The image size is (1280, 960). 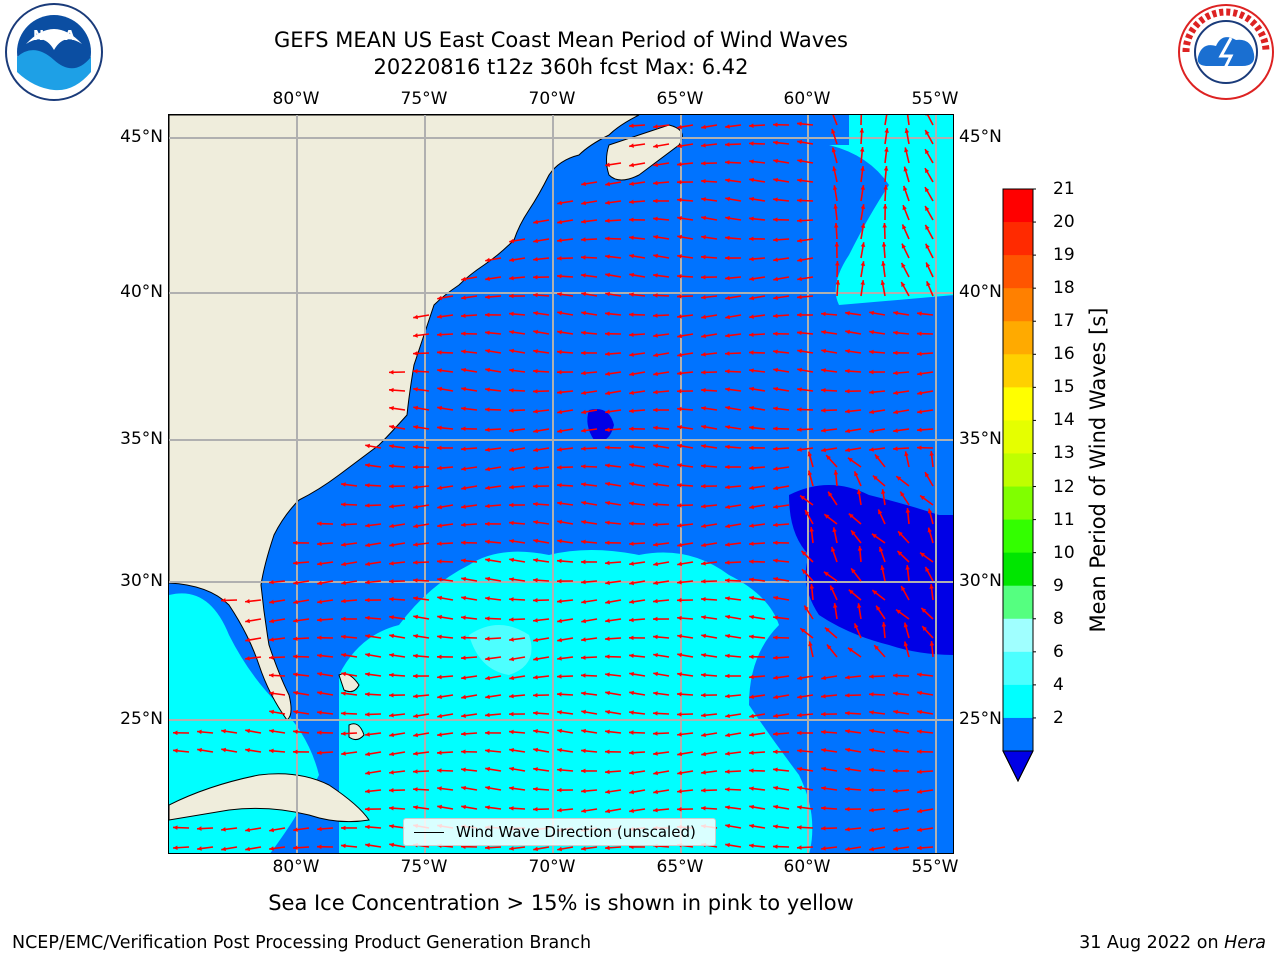 What do you see at coordinates (1064, 288) in the screenshot?
I see `colorbar-tick-label: 18` at bounding box center [1064, 288].